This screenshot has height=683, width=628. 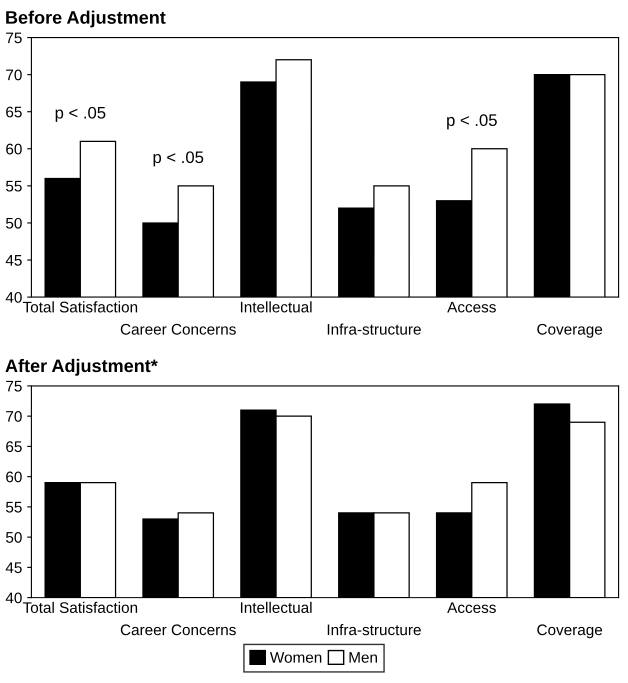 I want to click on chart-title: After Adjustment*, so click(x=81, y=367).